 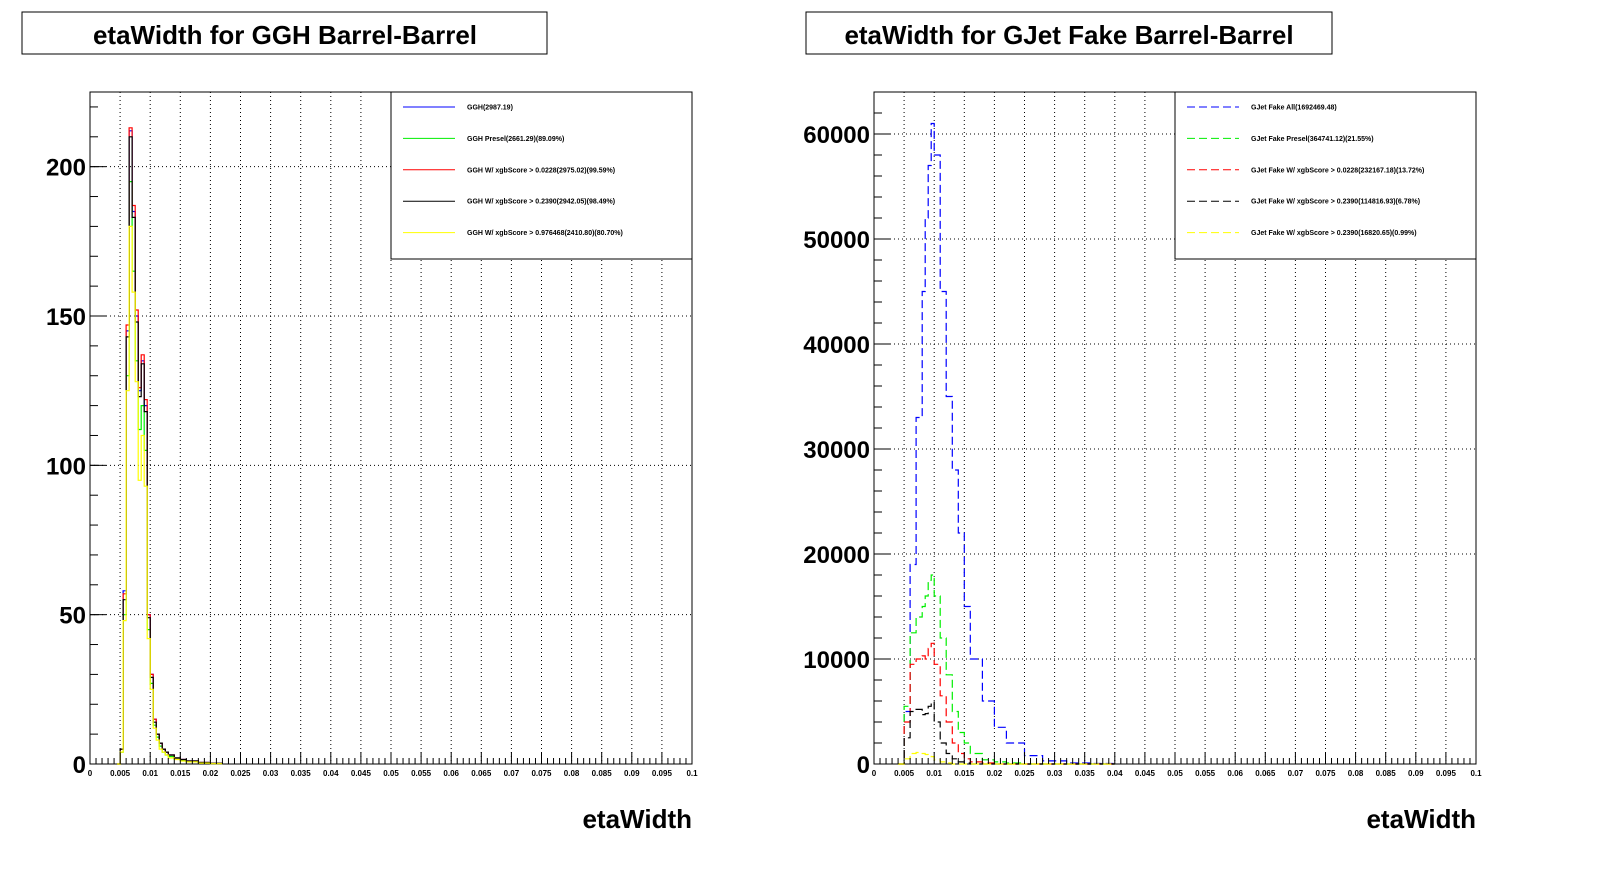 I want to click on legend-entry: GJet Fake All(1692469.48), so click(x=1294, y=108).